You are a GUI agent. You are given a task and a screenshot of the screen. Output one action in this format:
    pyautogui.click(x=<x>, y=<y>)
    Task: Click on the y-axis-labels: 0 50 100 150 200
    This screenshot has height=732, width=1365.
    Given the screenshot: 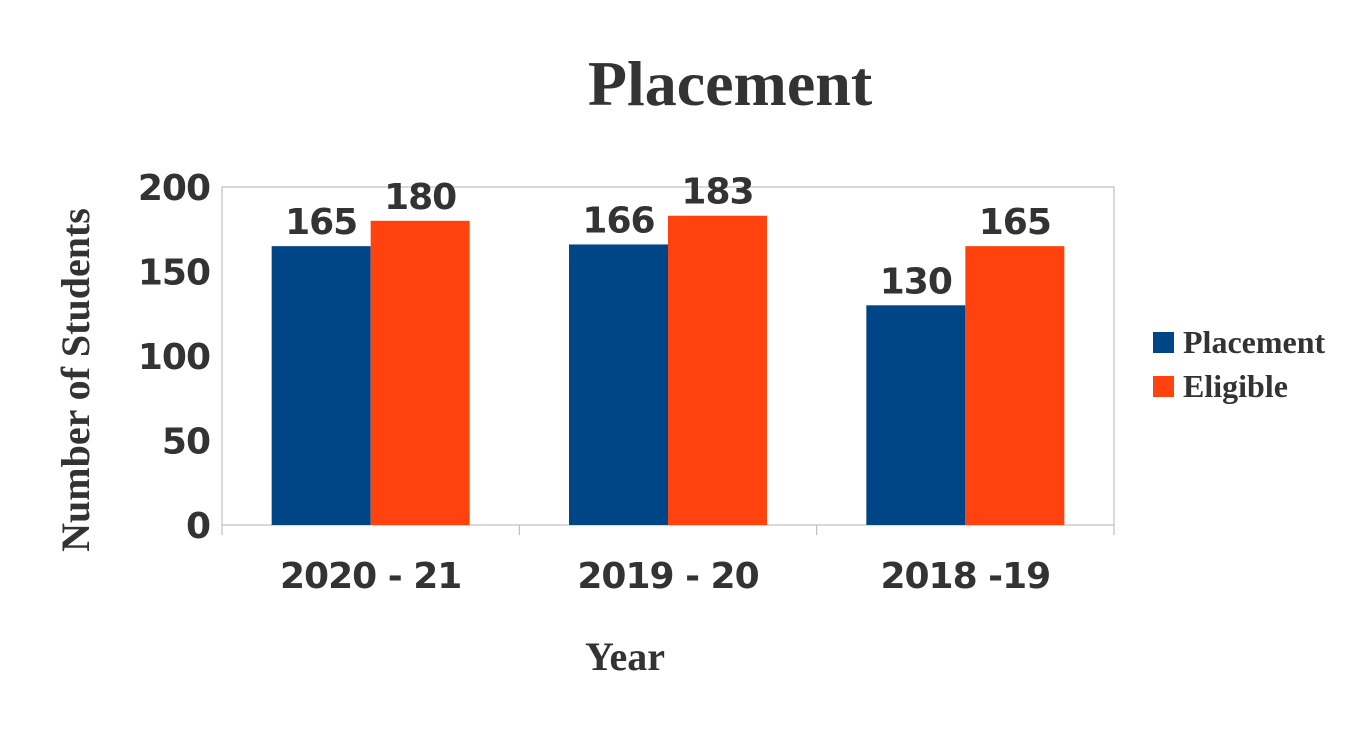 What is the action you would take?
    pyautogui.click(x=174, y=357)
    